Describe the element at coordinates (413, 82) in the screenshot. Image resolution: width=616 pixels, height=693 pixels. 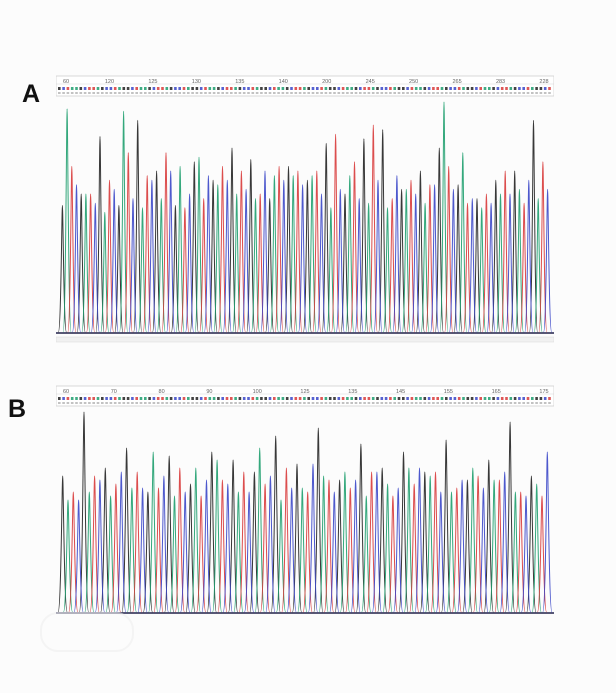
I see `position-tick-label: 250` at that location.